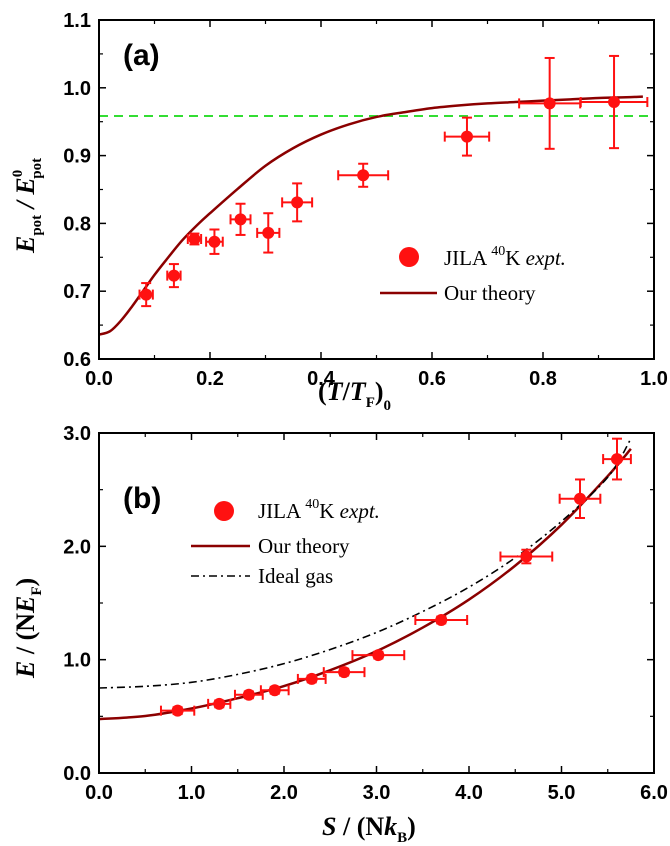 This screenshot has width=670, height=846. Describe the element at coordinates (319, 510) in the screenshot. I see `legend-label-expt-b: JILA 40K expt.` at that location.